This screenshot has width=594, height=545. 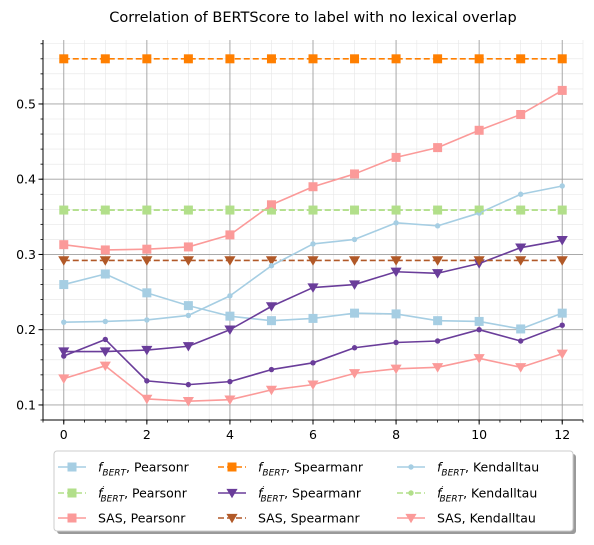 What do you see at coordinates (64, 434) in the screenshot?
I see `x-tick-label: 0` at bounding box center [64, 434].